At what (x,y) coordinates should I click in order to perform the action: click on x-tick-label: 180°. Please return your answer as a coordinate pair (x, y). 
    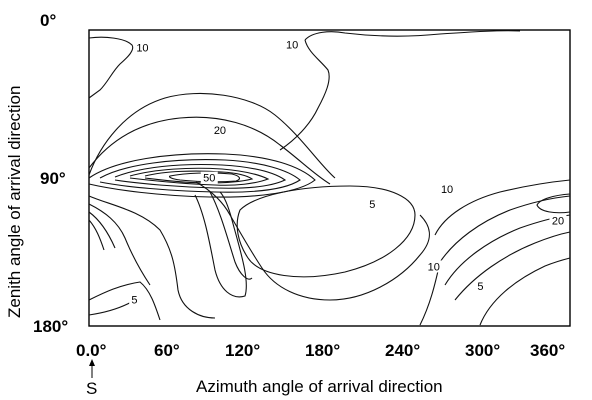
    Looking at the image, I should click on (322, 350).